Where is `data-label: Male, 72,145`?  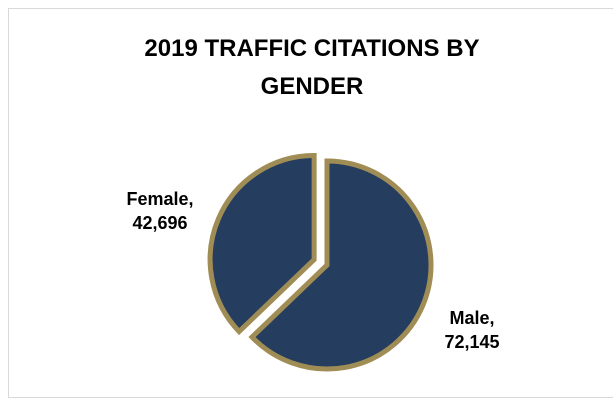
data-label: Male, 72,145 is located at coordinates (471, 330).